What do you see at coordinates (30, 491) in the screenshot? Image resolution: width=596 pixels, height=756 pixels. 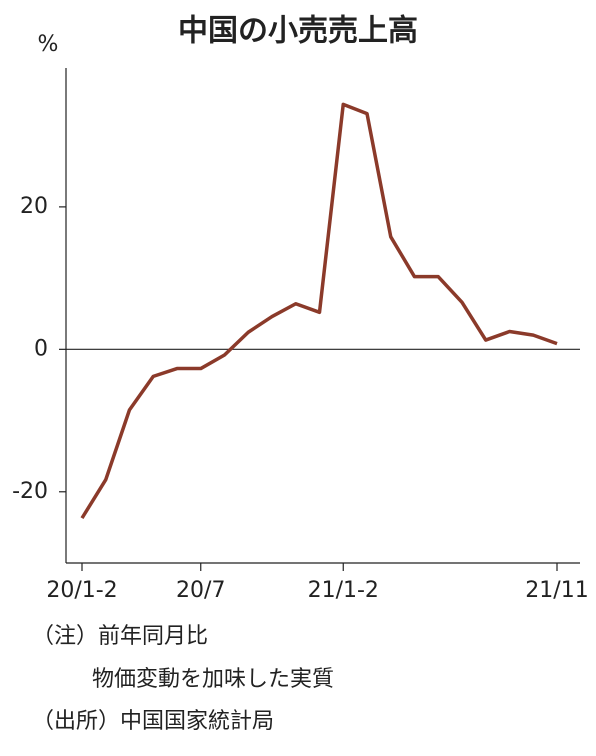 I see `y-tick-label: -20` at bounding box center [30, 491].